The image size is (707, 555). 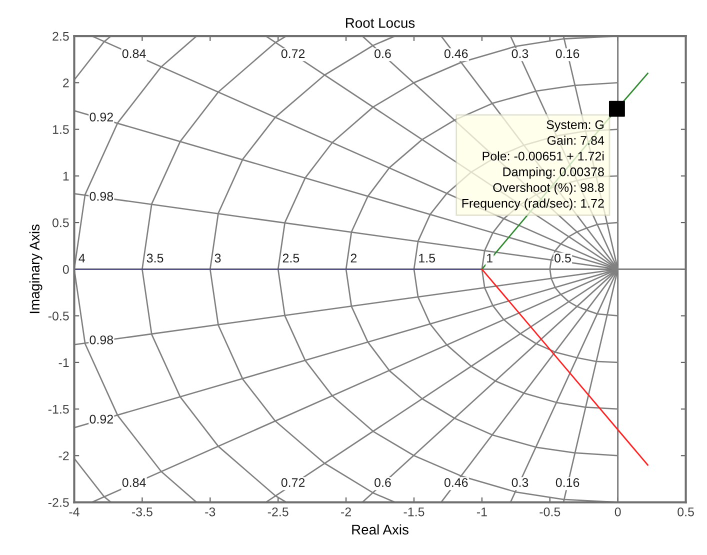 I want to click on chart-title: Root Locus, so click(x=380, y=23).